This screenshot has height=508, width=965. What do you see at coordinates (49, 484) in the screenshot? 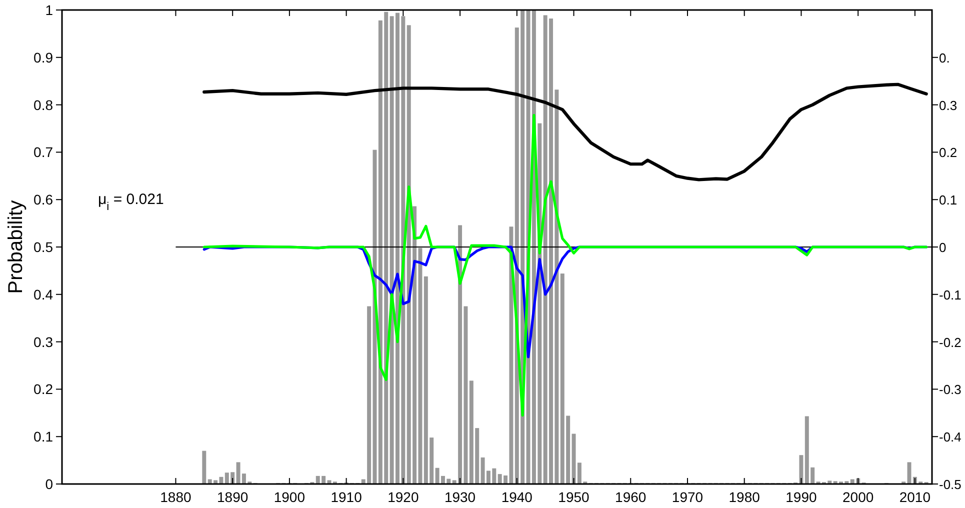
I see `y-tick-label: 0` at bounding box center [49, 484].